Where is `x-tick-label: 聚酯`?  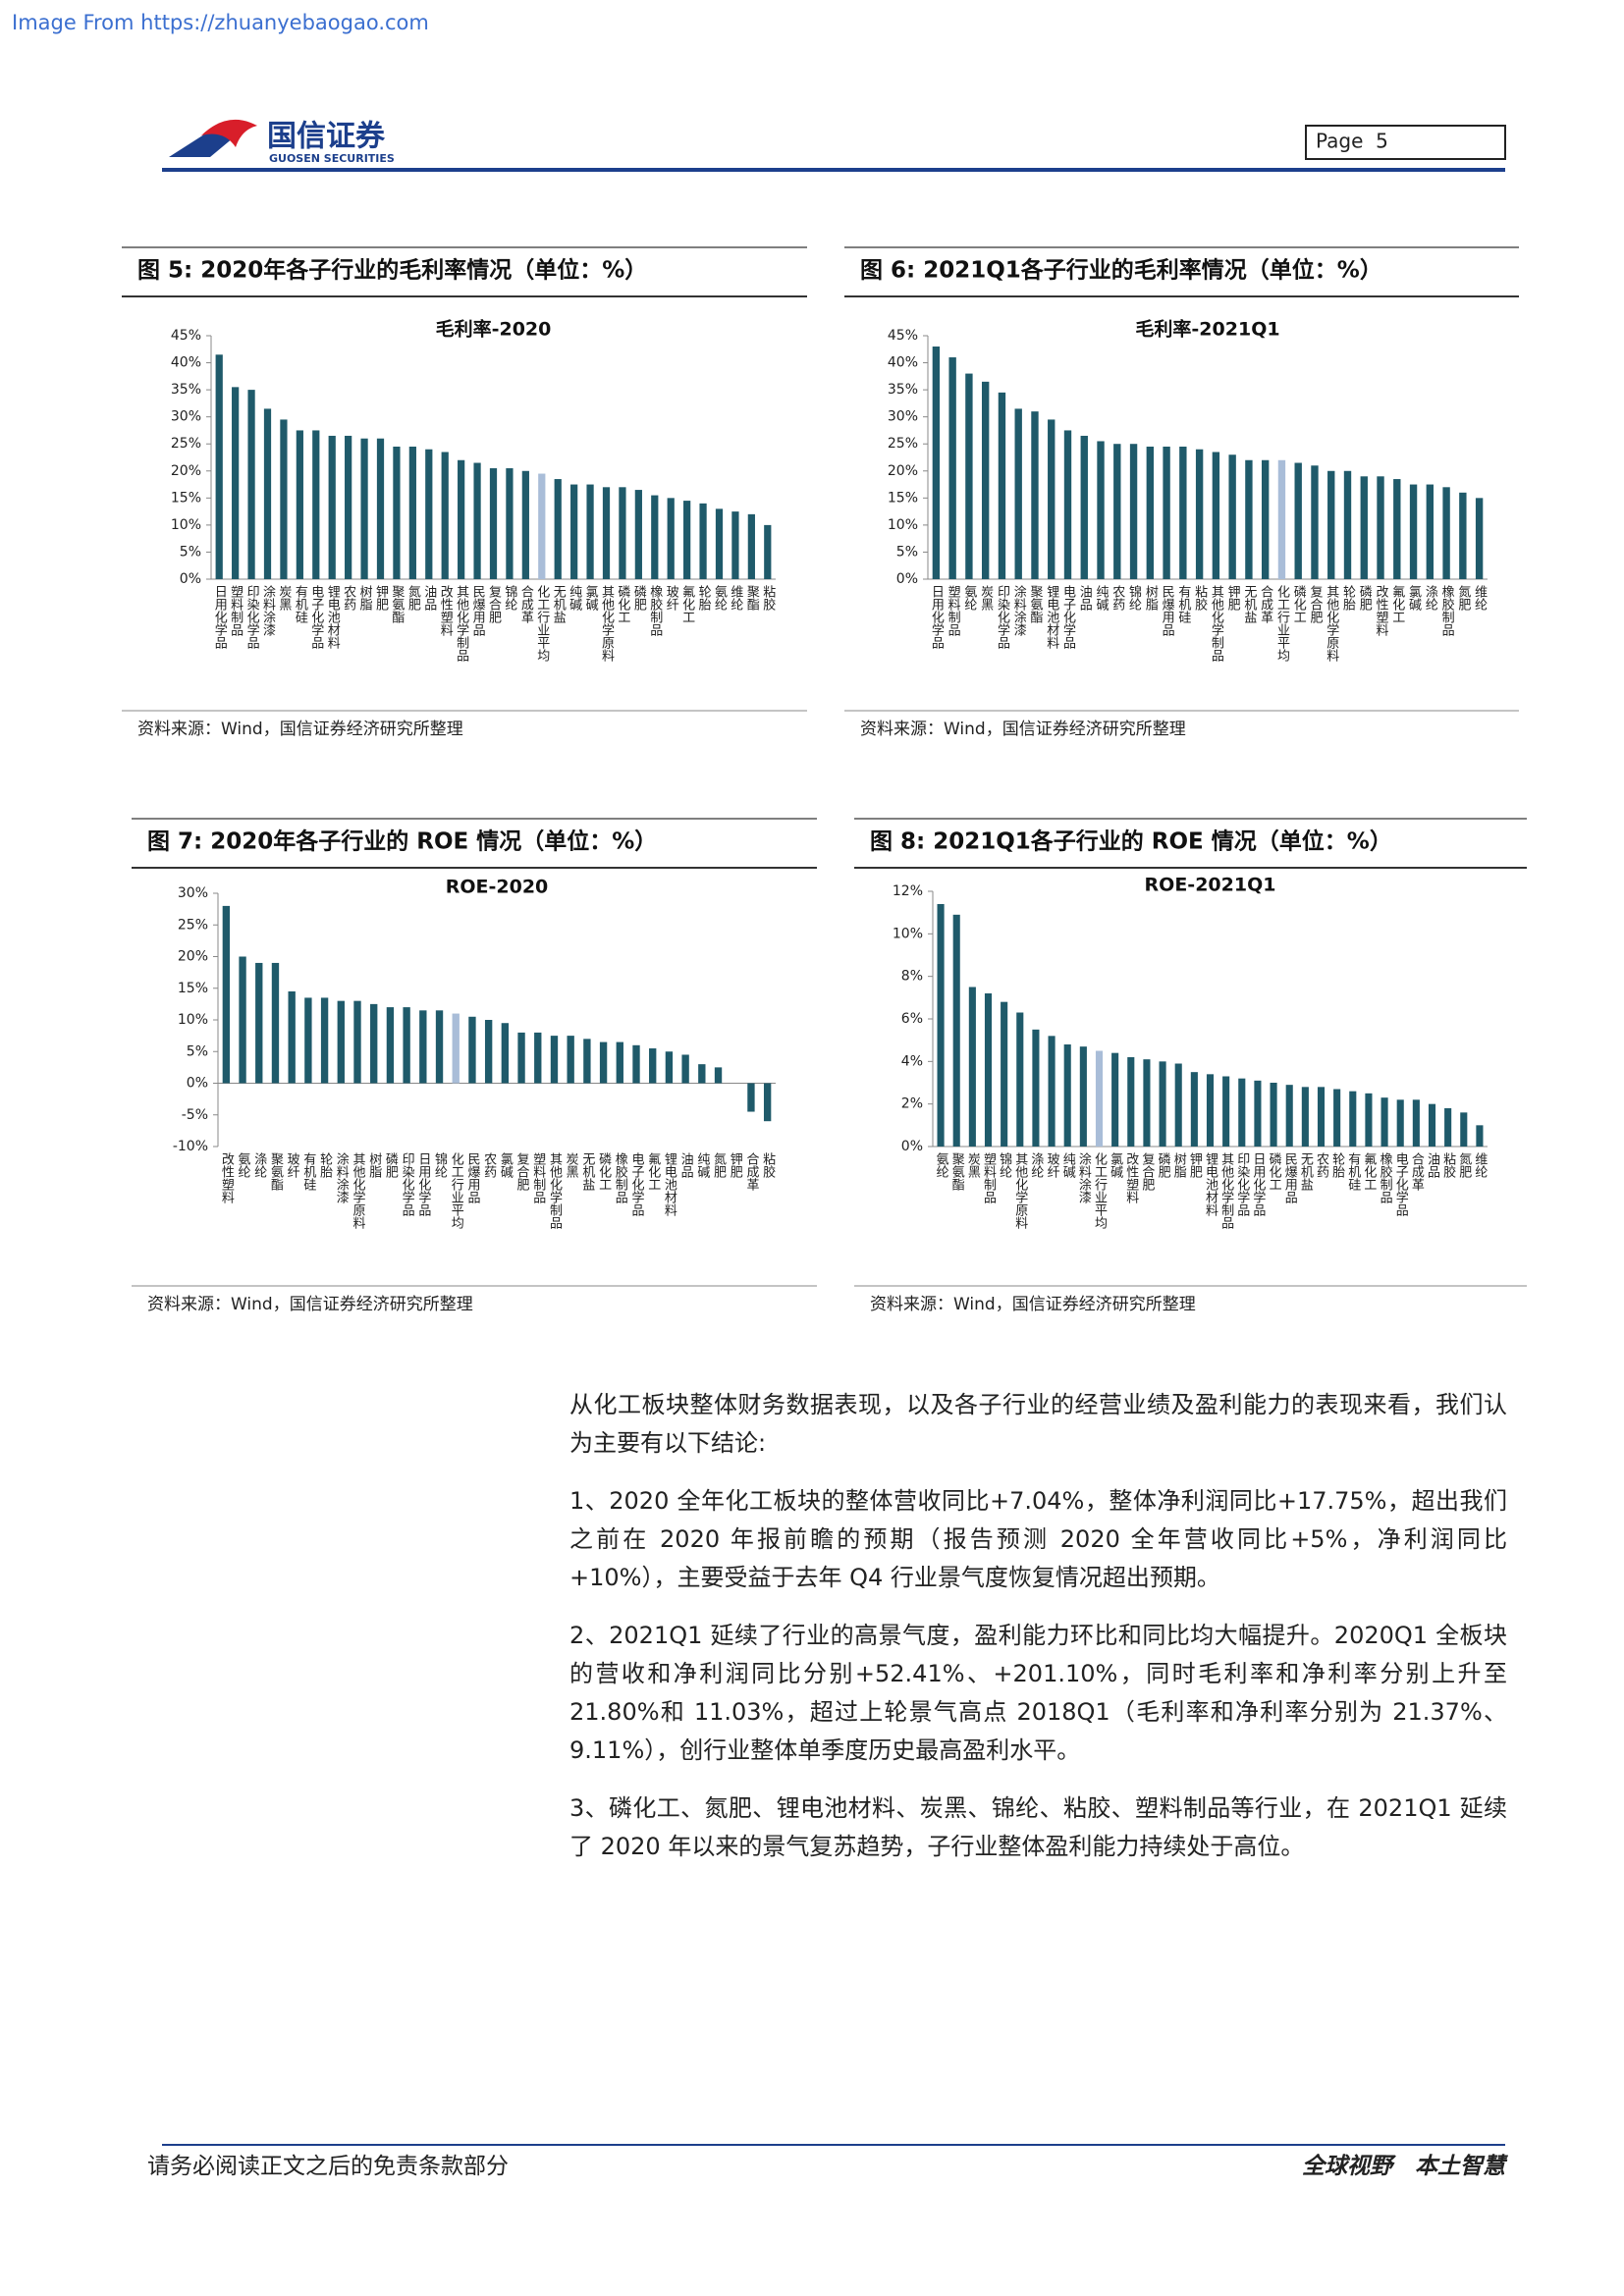 x-tick-label: 聚酯 is located at coordinates (752, 598).